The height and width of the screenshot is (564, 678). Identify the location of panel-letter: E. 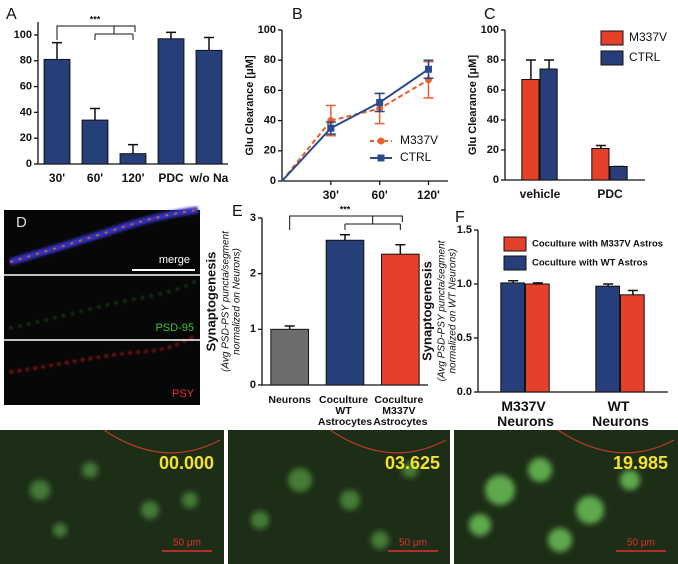
(237, 211).